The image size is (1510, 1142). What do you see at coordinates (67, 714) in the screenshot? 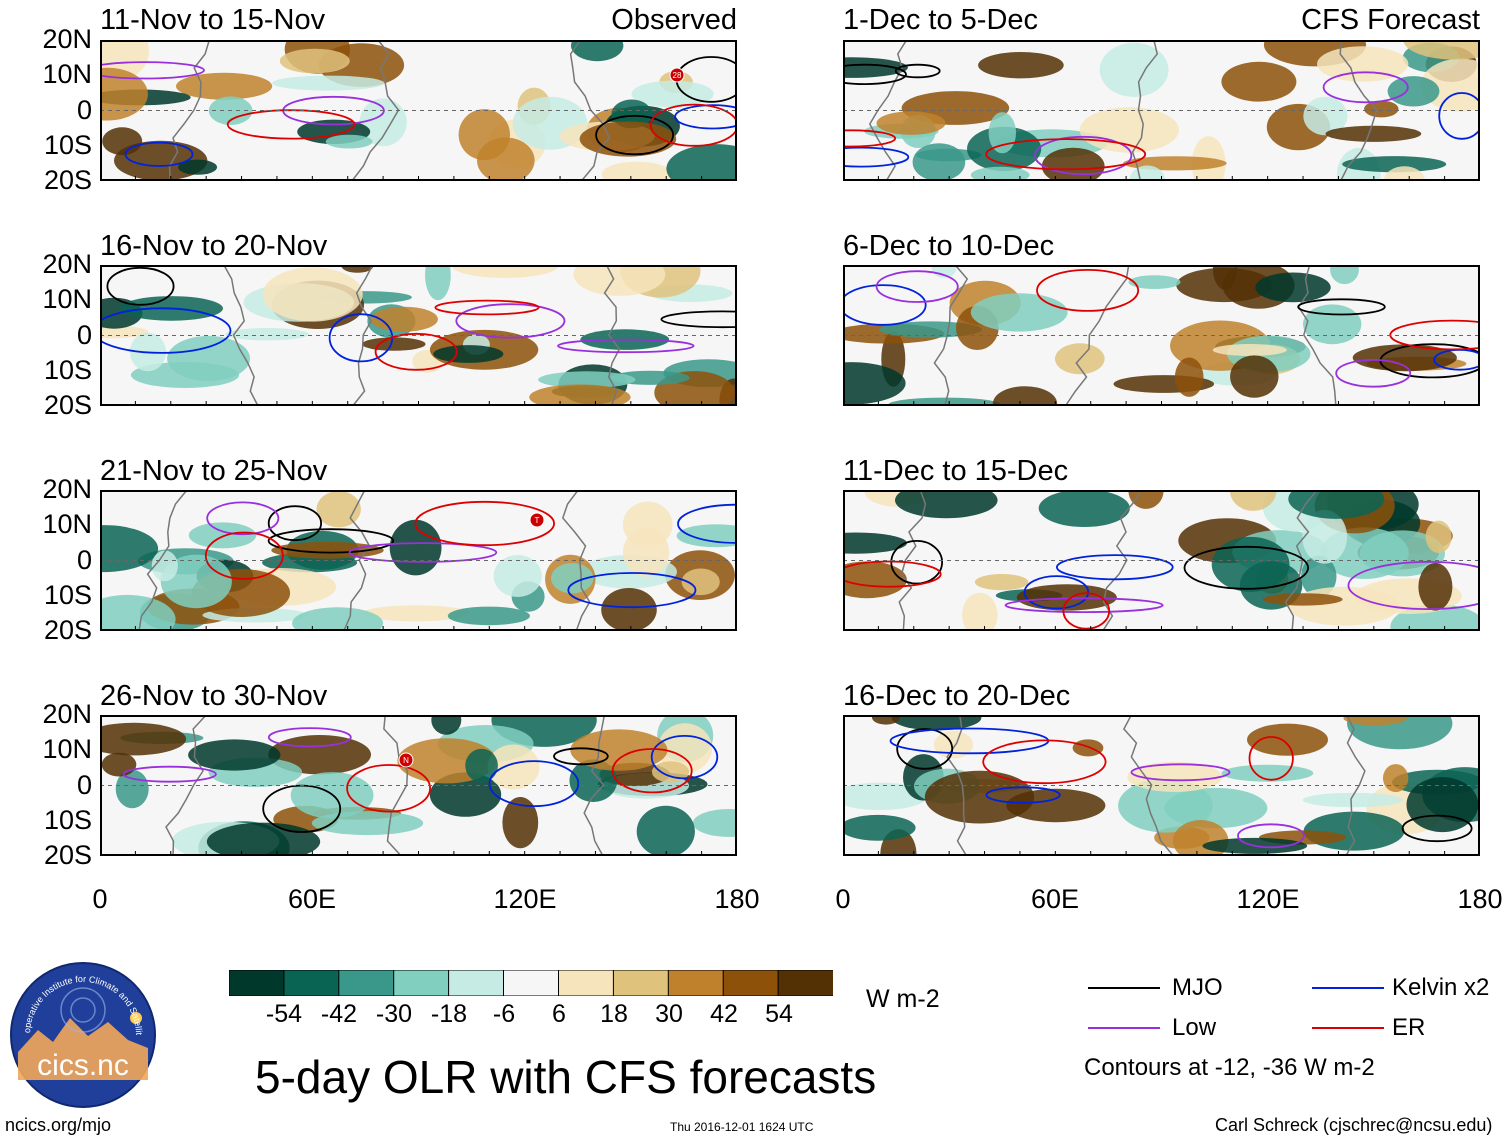
I see `lat-label: 20N` at bounding box center [67, 714].